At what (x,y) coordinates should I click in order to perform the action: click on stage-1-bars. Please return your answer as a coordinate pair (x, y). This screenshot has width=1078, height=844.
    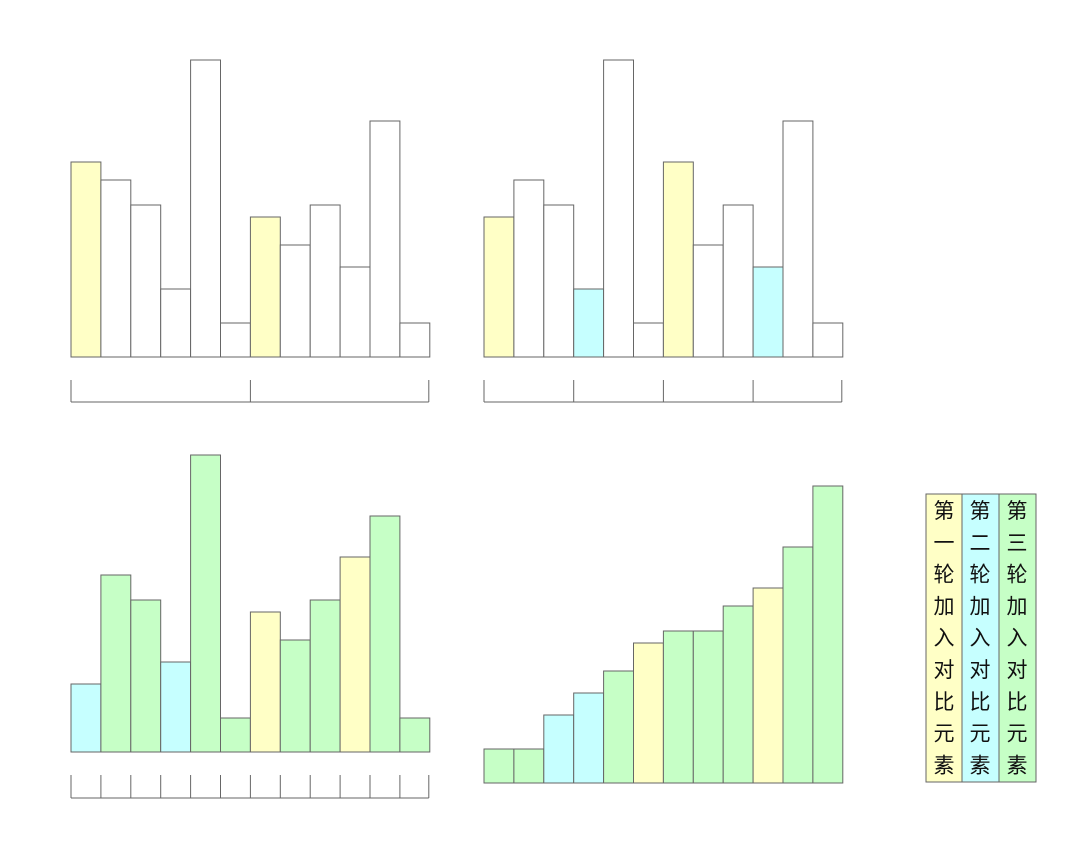
    Looking at the image, I should click on (250, 231).